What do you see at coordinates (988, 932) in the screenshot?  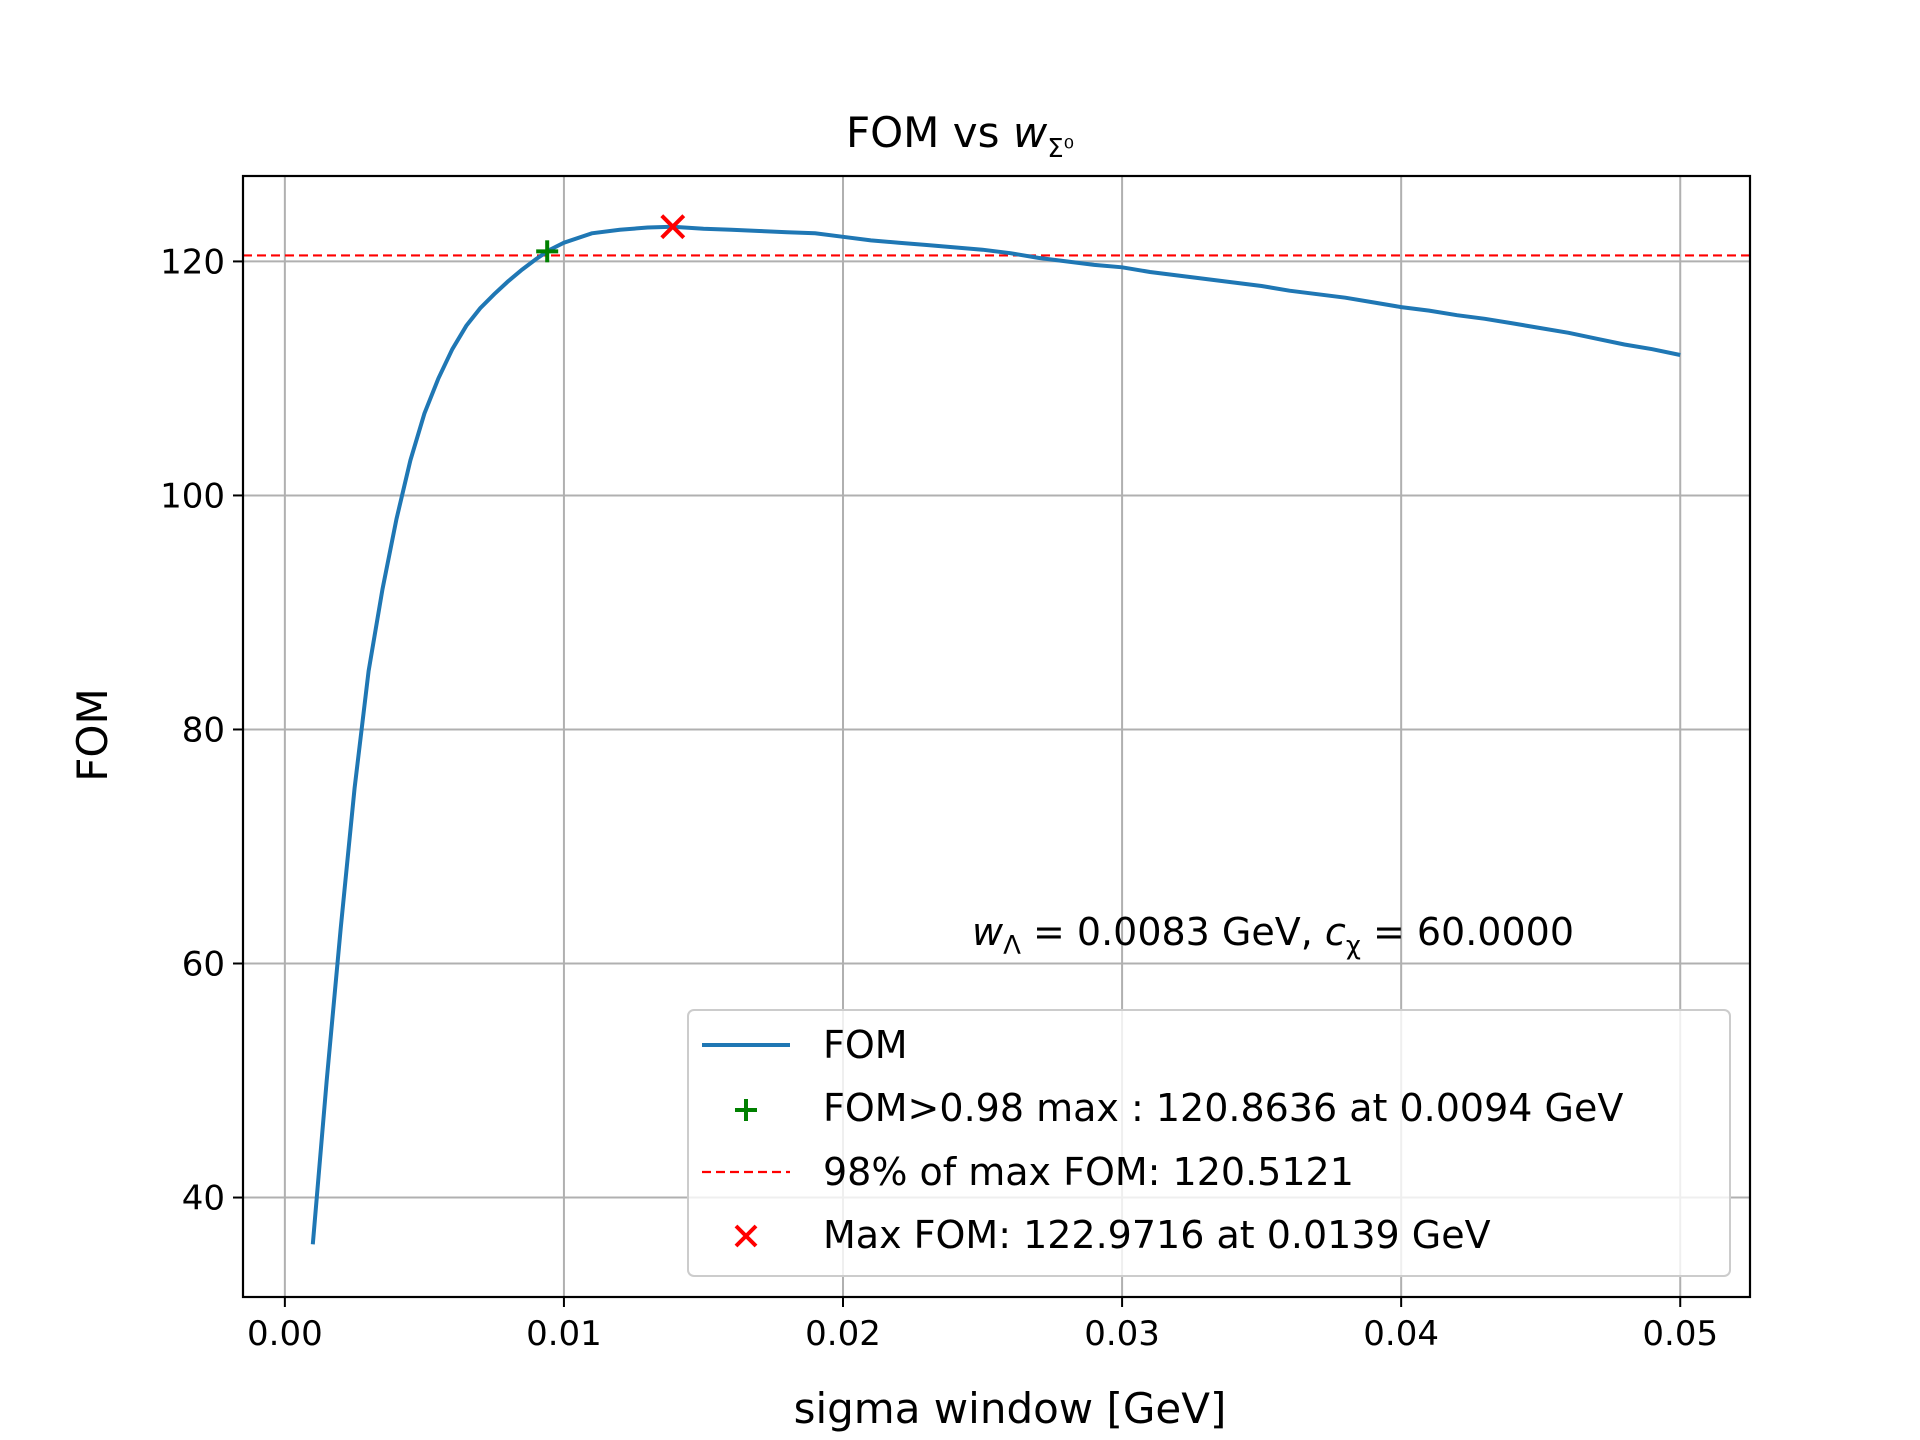 I see `annotation-w-var: w` at bounding box center [988, 932].